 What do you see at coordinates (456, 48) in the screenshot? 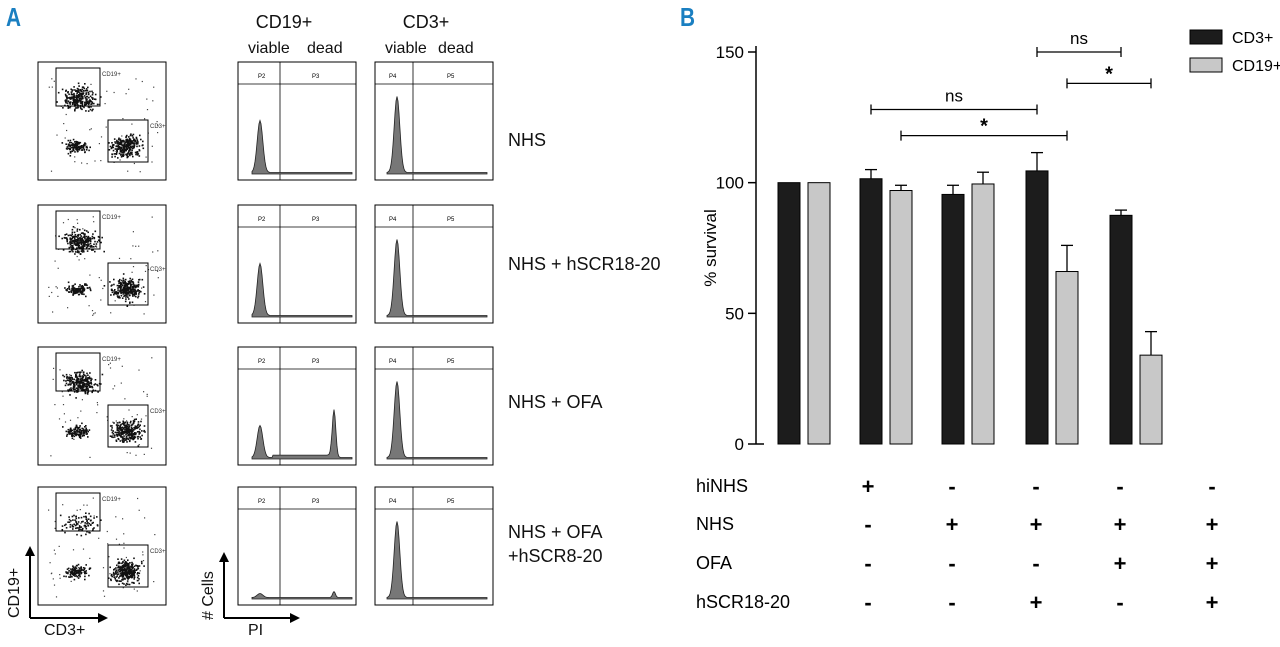
I see `header-cd3-dead: dead` at bounding box center [456, 48].